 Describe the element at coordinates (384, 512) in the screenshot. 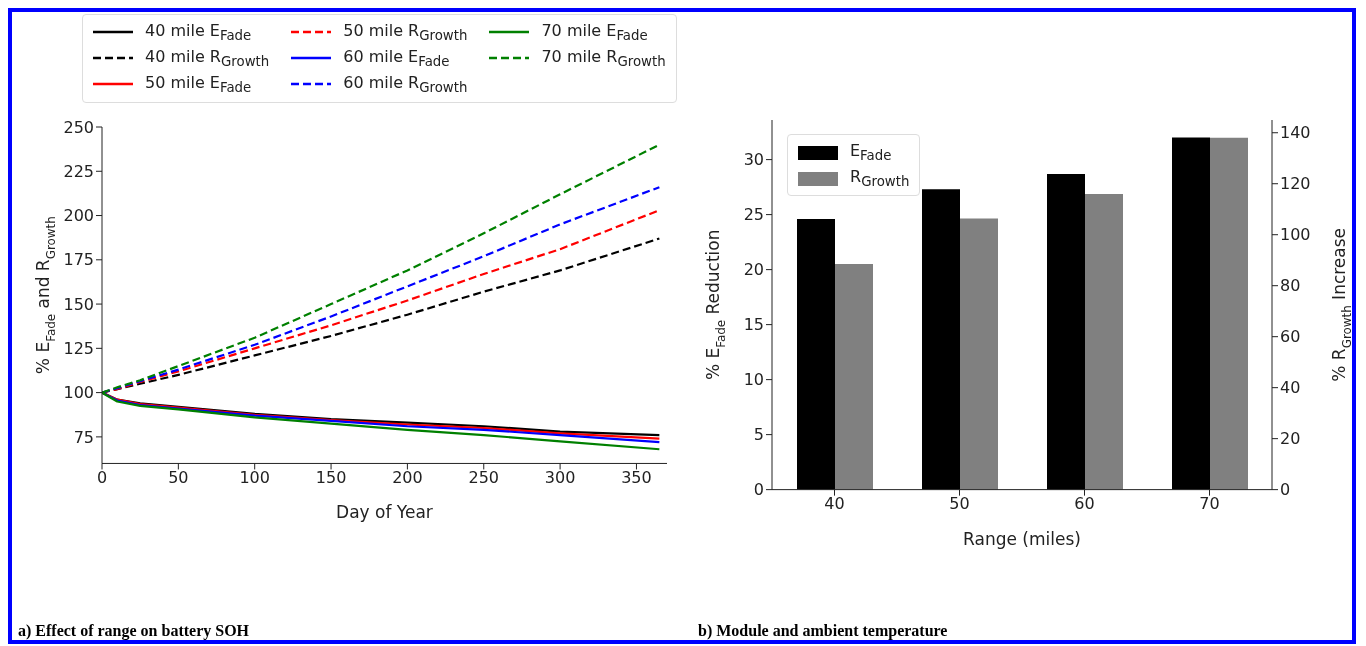

I see `x-axis-title: Day of Year` at that location.